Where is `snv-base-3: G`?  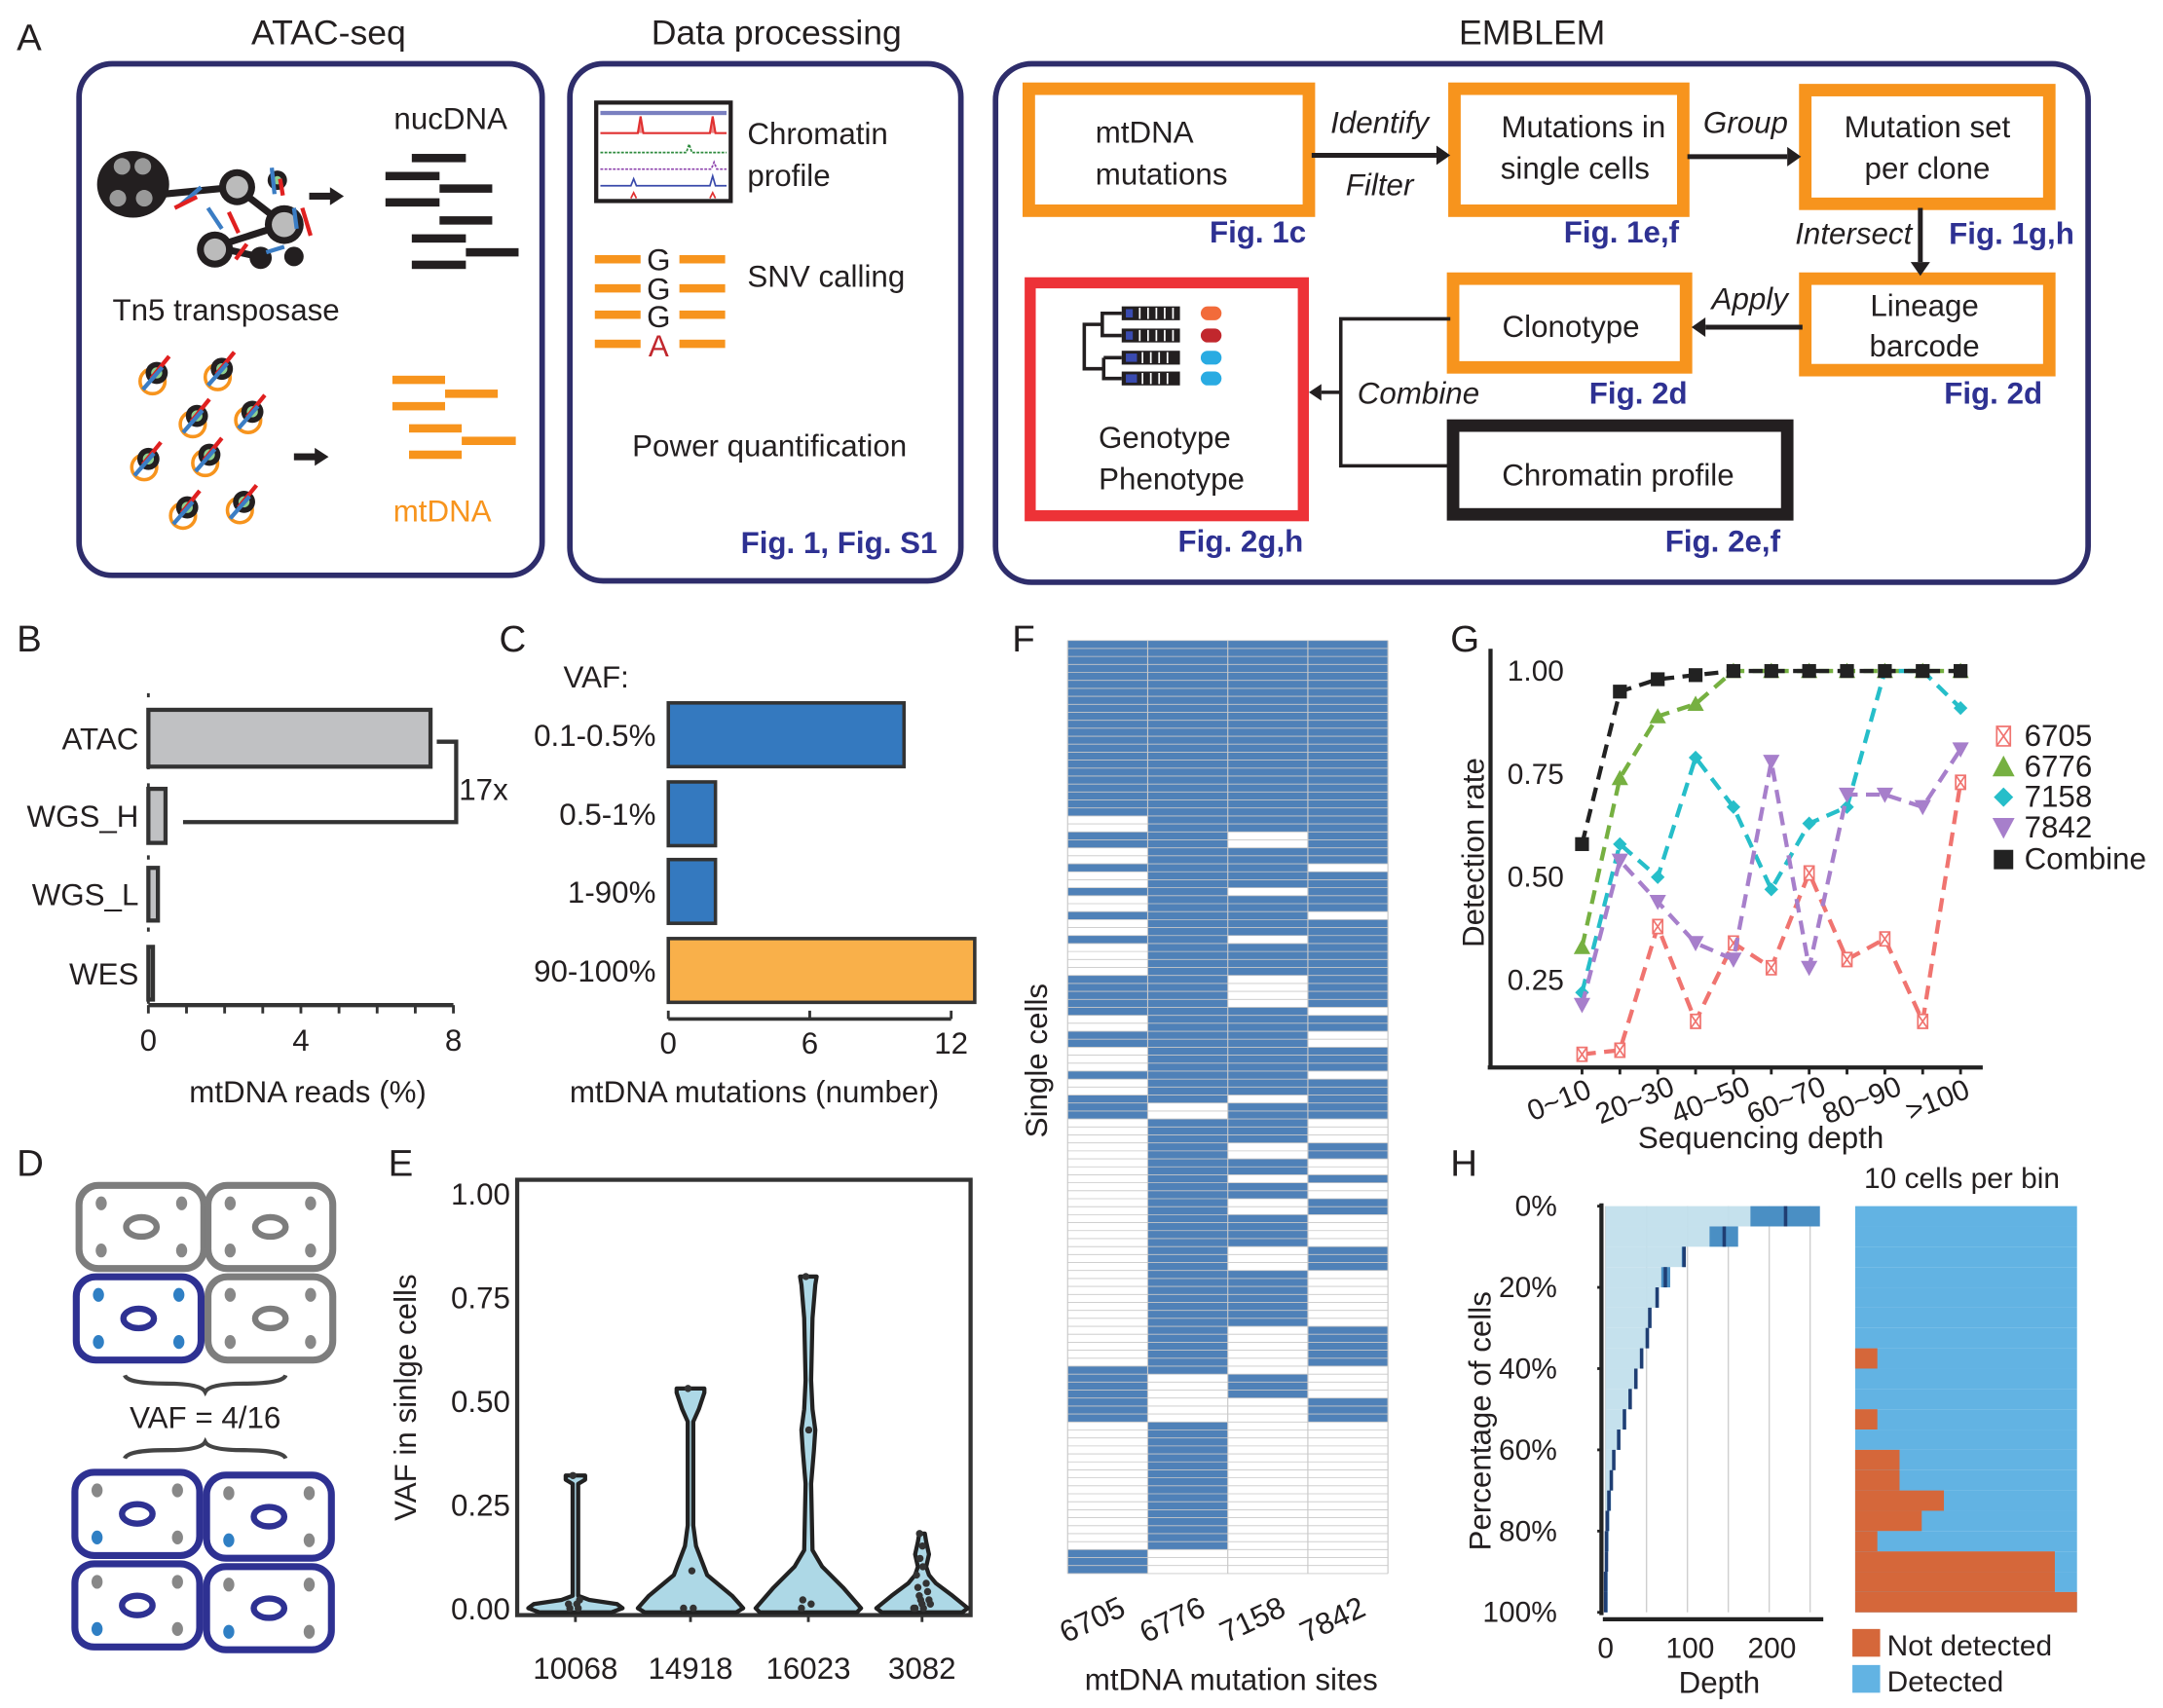 snv-base-3: G is located at coordinates (659, 317).